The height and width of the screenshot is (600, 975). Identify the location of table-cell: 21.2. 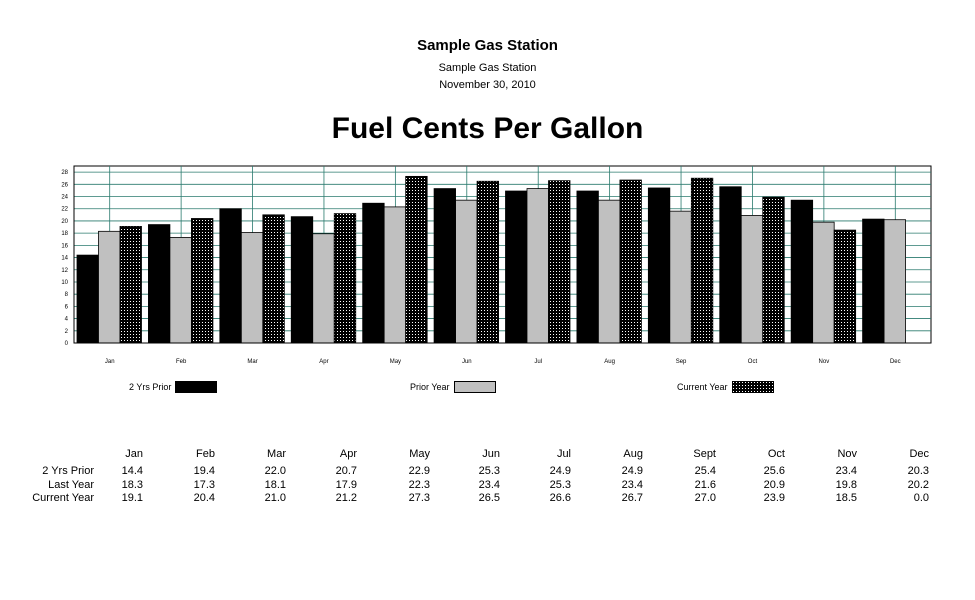
(346, 498).